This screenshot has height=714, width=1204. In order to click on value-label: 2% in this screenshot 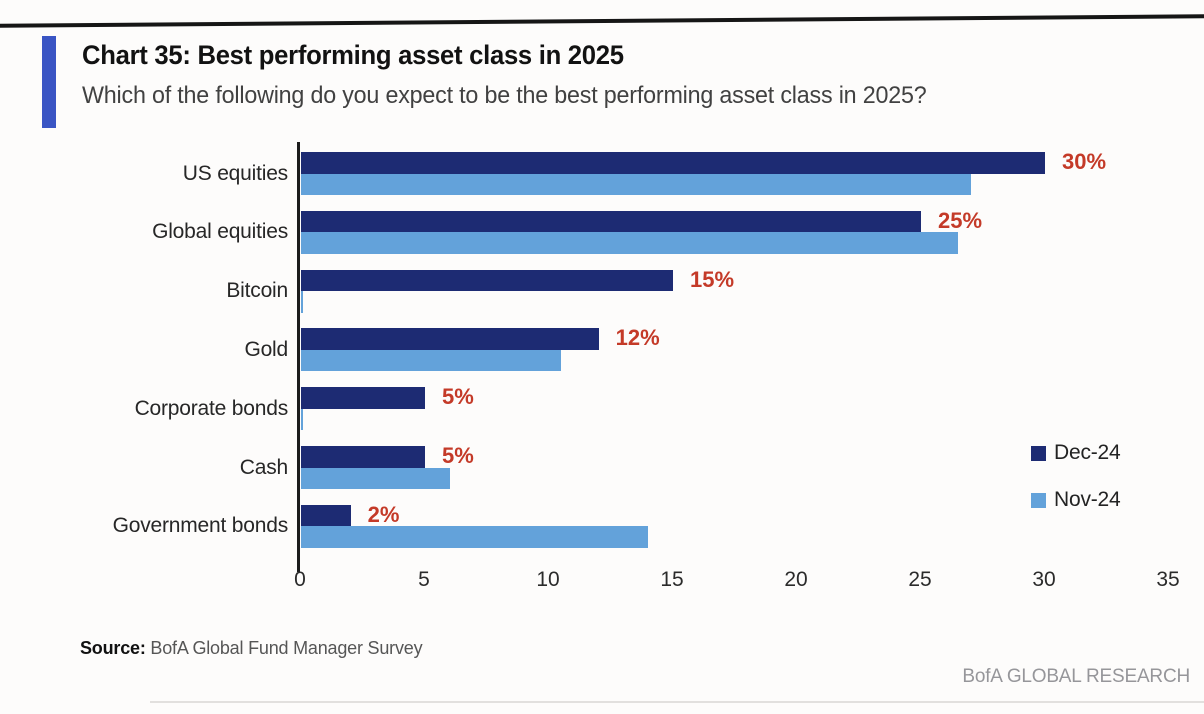, I will do `click(383, 514)`.